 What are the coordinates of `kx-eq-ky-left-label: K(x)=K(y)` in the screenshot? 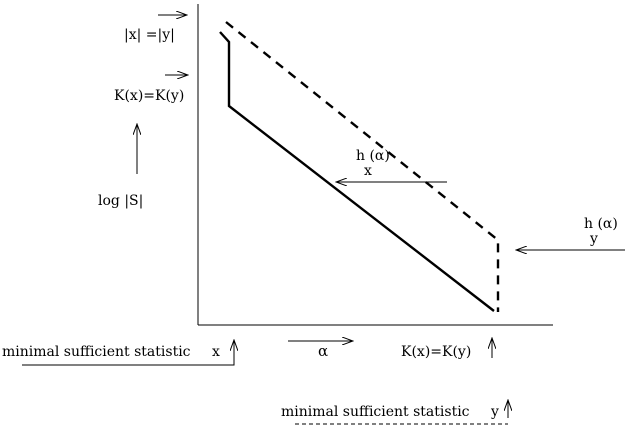 It's located at (149, 96).